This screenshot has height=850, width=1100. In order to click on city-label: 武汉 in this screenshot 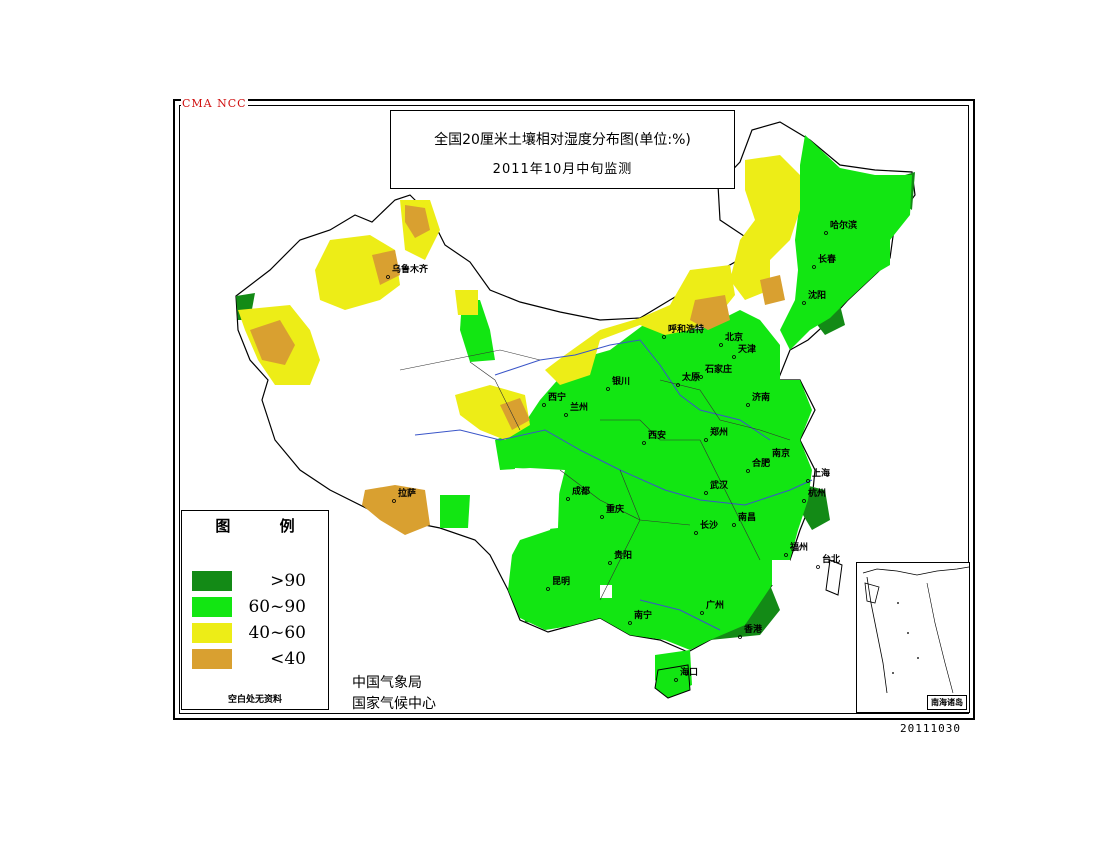, I will do `click(719, 485)`.